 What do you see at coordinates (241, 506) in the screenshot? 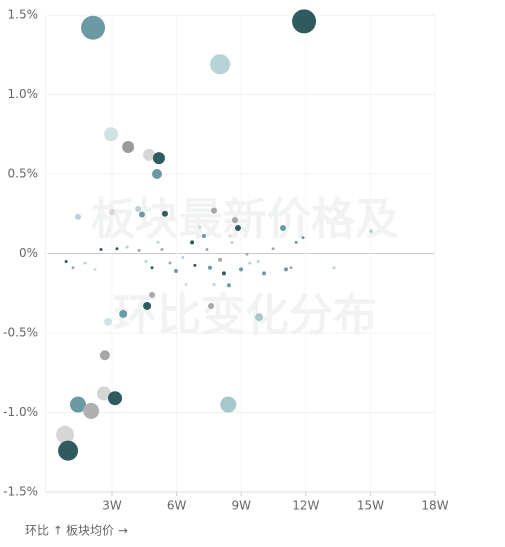
I see `x-tick-label: 9W` at bounding box center [241, 506].